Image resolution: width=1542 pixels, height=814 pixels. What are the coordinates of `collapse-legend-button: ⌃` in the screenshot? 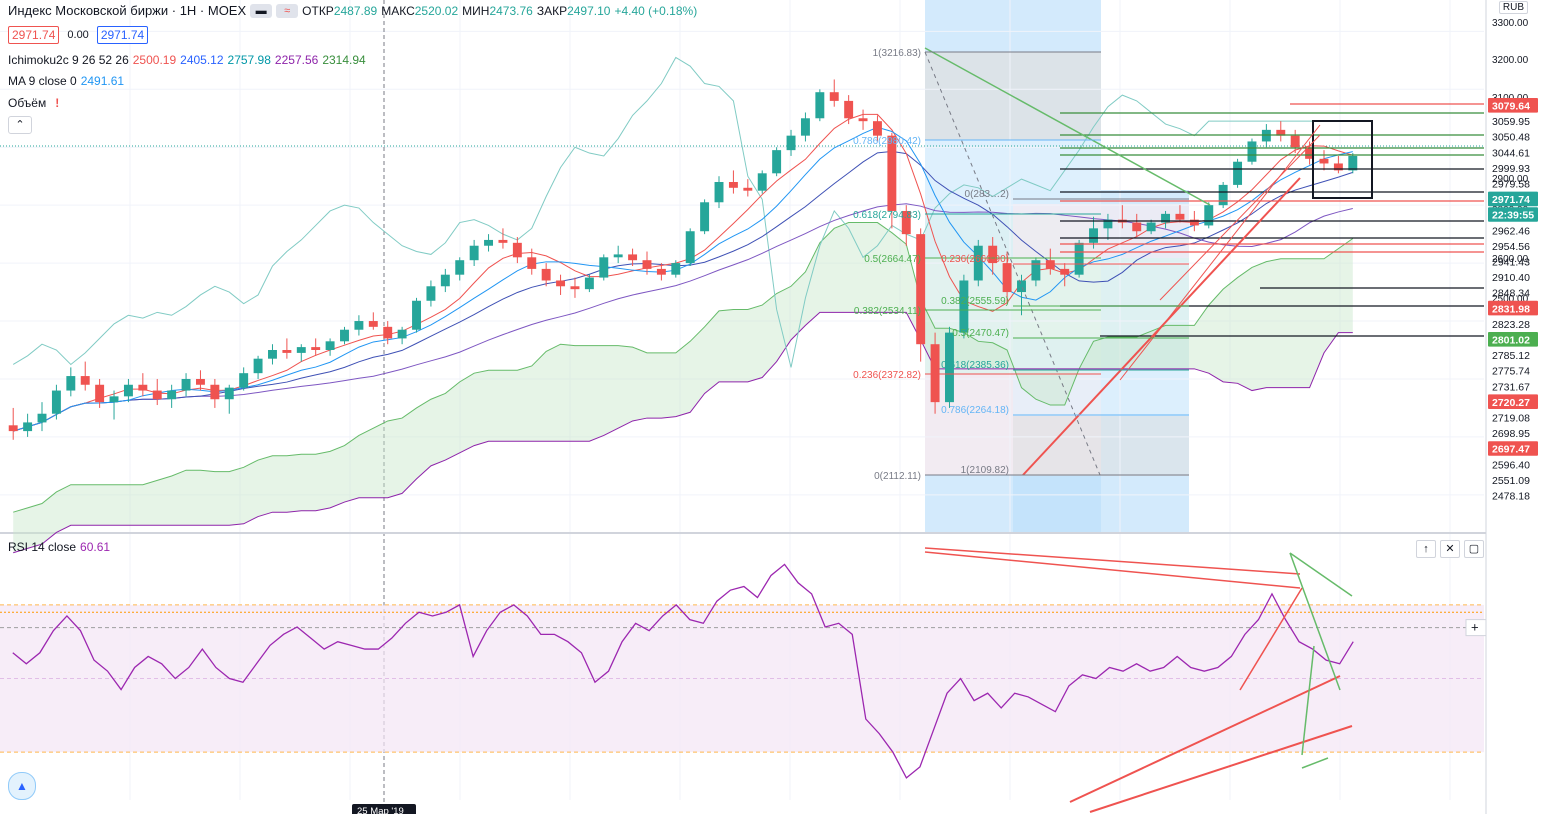 It's located at (20, 125).